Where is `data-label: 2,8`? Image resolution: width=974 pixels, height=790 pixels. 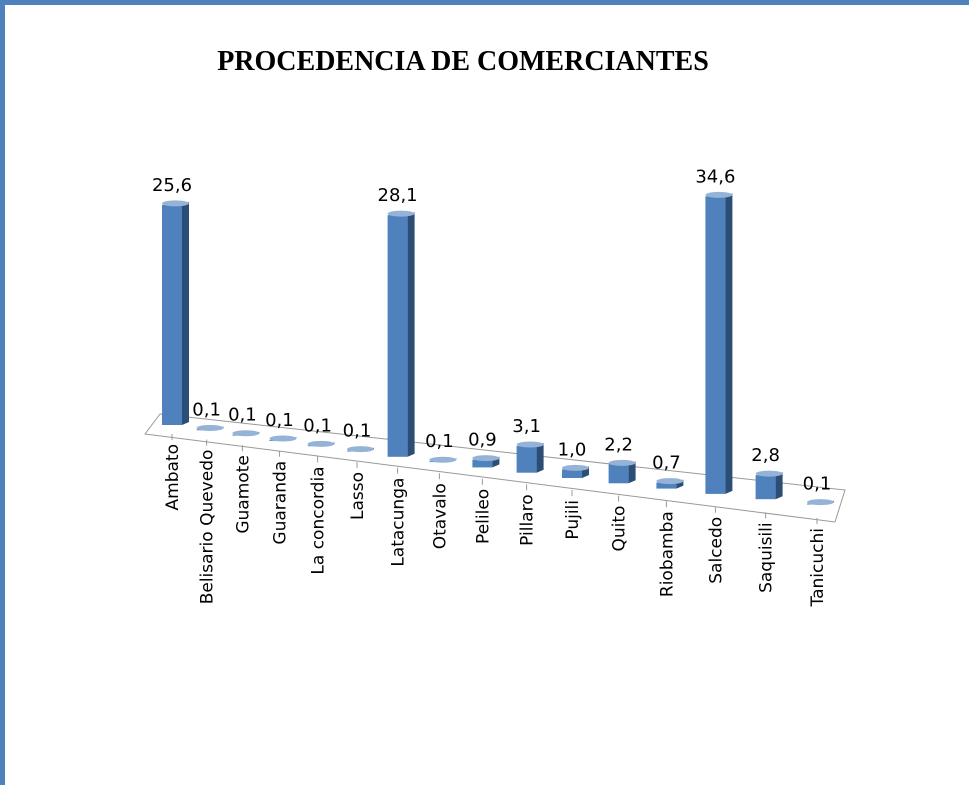 data-label: 2,8 is located at coordinates (765, 455).